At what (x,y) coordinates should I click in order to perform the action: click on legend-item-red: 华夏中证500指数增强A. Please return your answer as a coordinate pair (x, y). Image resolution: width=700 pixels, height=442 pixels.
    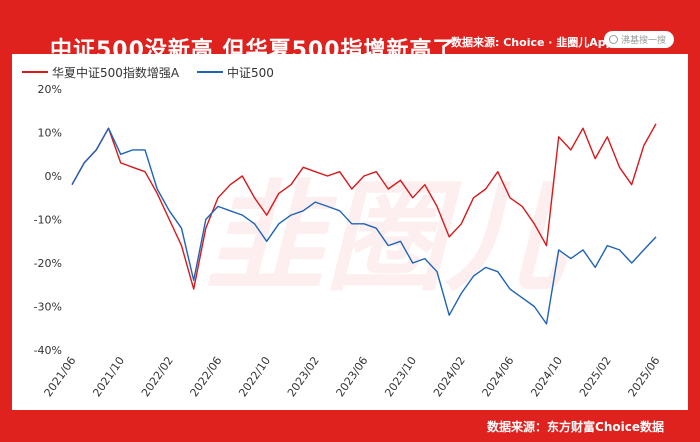
    Looking at the image, I should click on (100, 72).